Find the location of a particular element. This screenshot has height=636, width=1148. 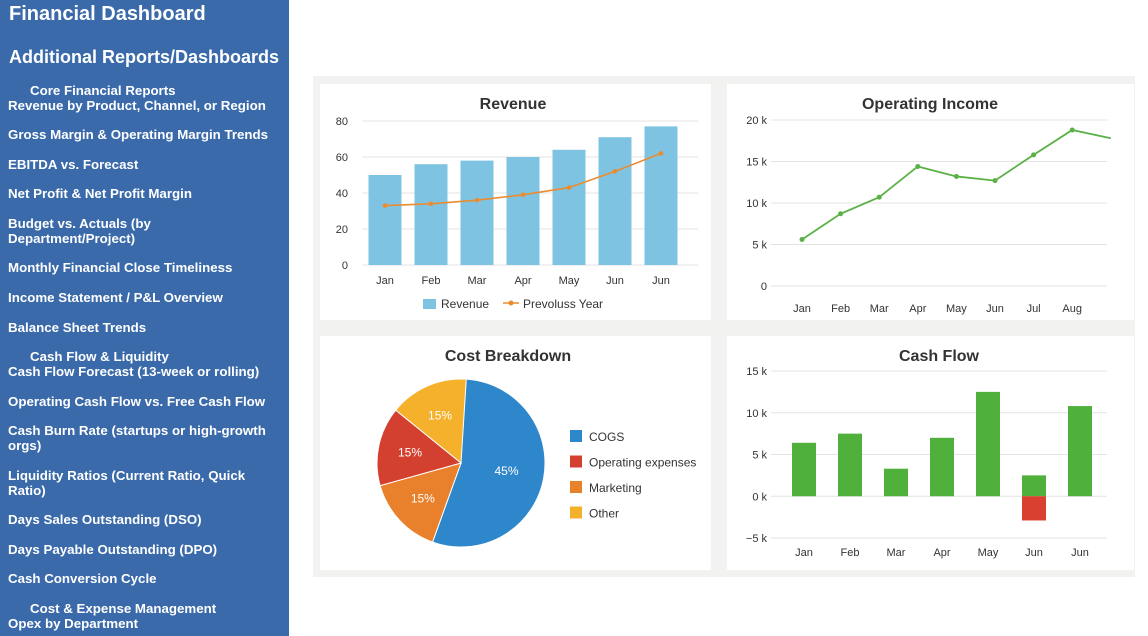

sidebar-group-heading: Cash Flow & Liquidity is located at coordinates (99, 356).